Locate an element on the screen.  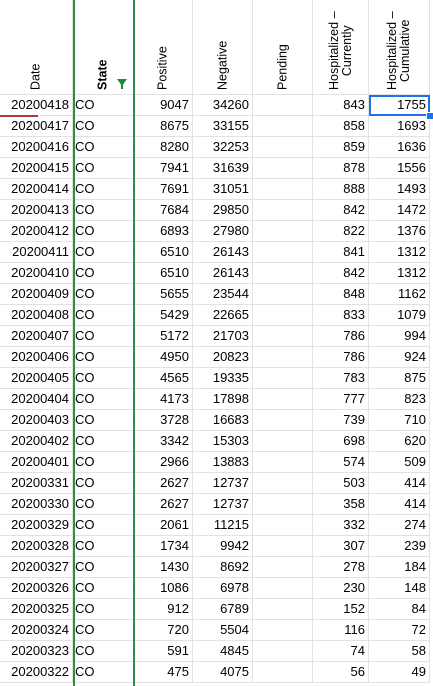
cell-negative: 16683 is located at coordinates (223, 420).